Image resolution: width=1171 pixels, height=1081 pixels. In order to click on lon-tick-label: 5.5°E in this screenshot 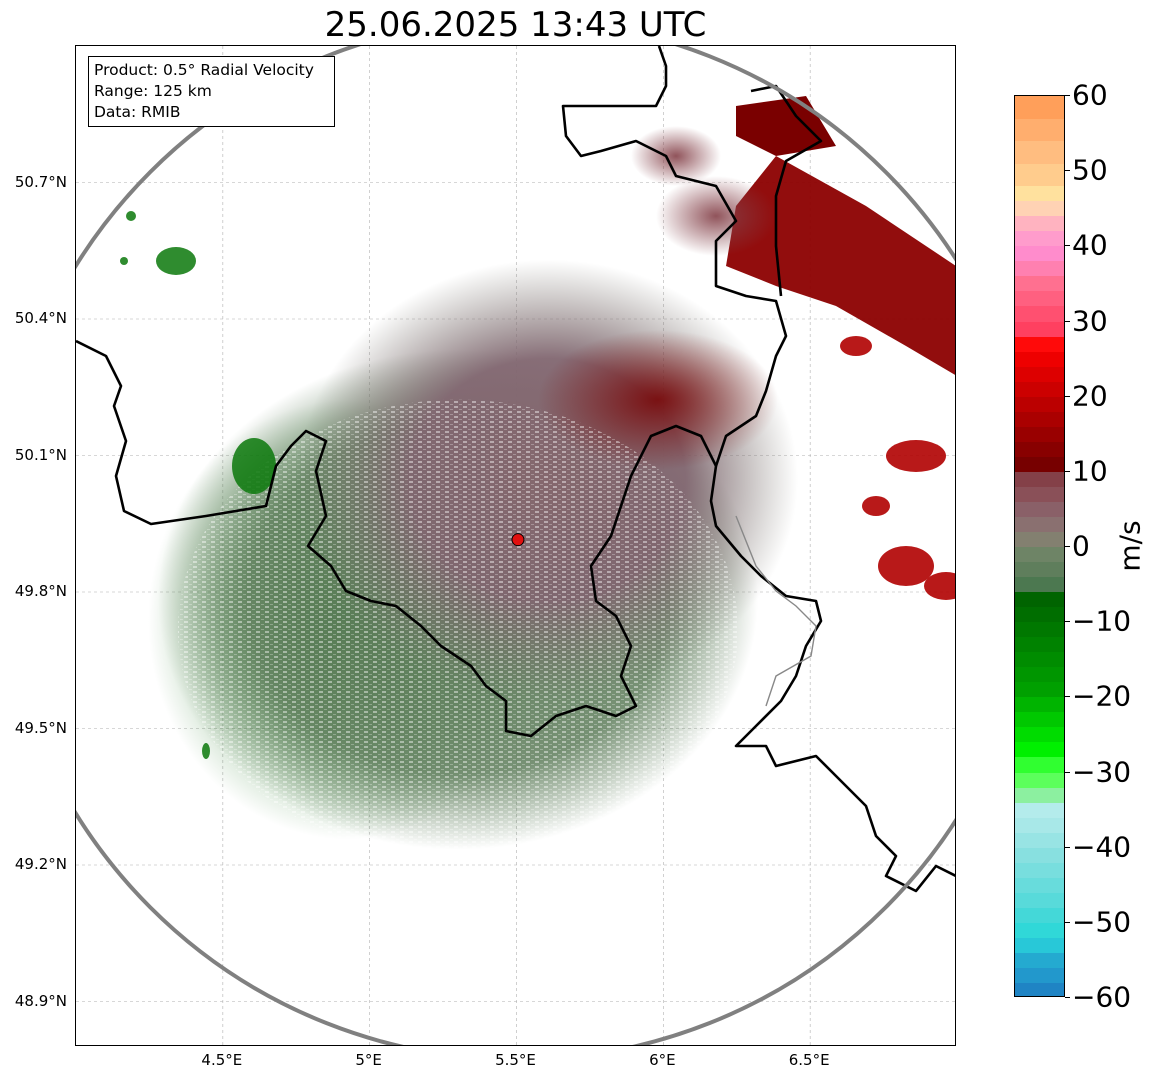, I will do `click(515, 1060)`.